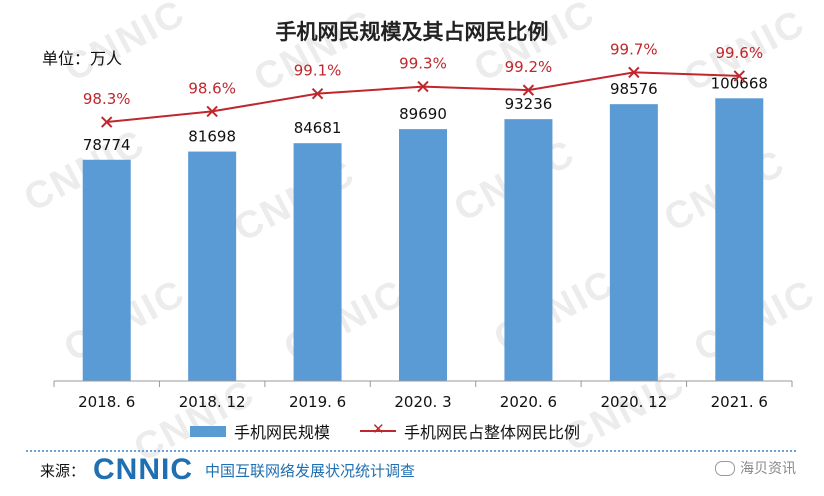 The image size is (824, 496). Describe the element at coordinates (768, 469) in the screenshot. I see `channel-name: 海贝资讯` at that location.